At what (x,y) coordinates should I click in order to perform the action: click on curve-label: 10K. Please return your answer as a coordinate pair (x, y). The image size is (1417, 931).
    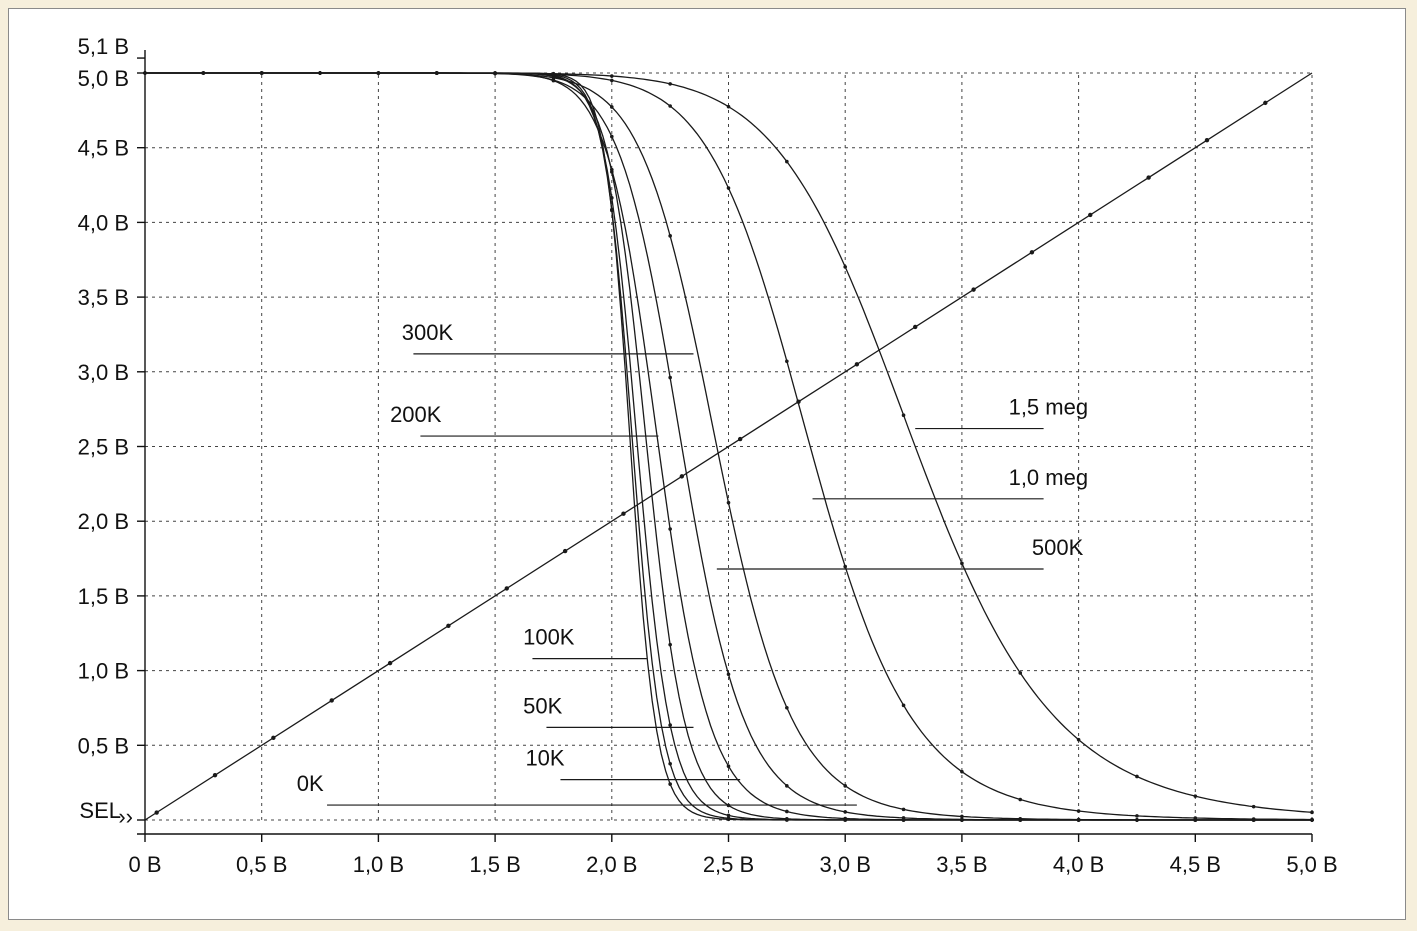
    Looking at the image, I should click on (544, 758).